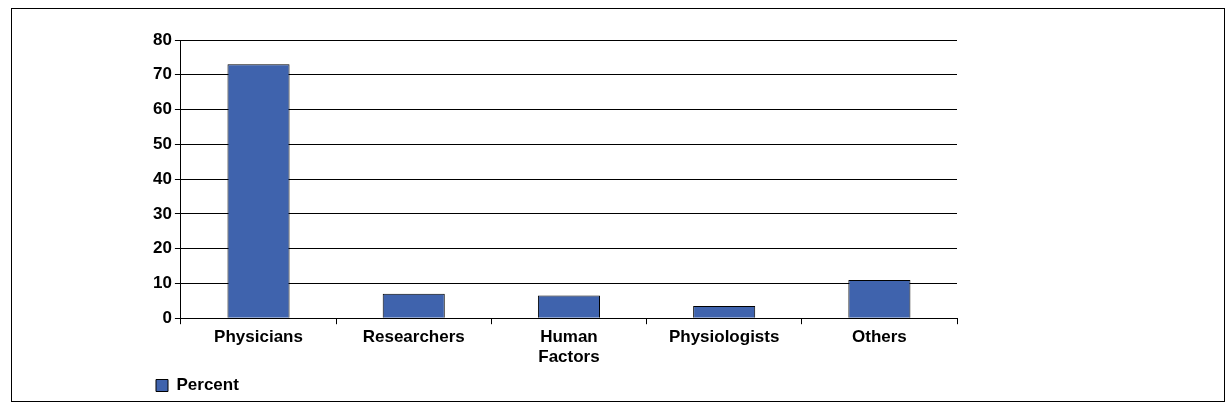 The width and height of the screenshot is (1227, 404). I want to click on x-tick-label: Researchers, so click(413, 337).